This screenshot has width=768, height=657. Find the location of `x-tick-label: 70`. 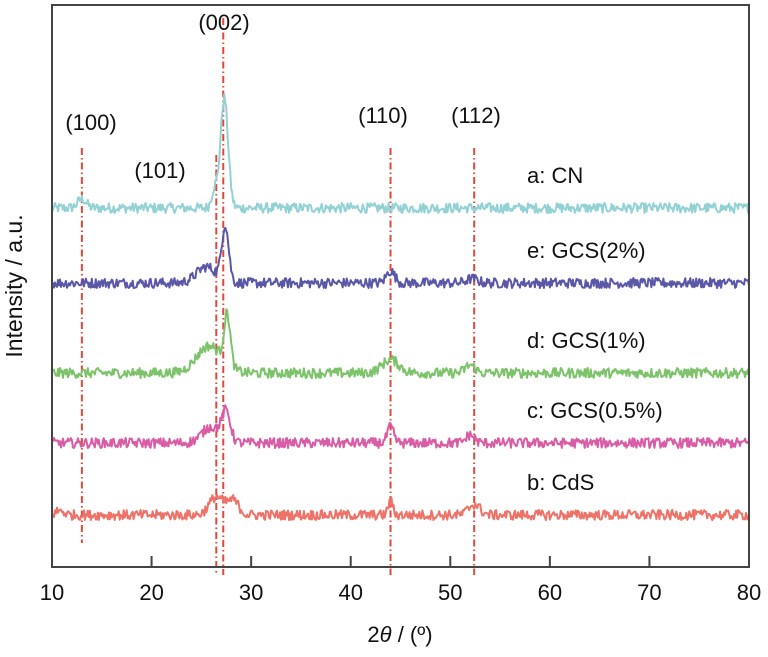

x-tick-label: 70 is located at coordinates (649, 592).